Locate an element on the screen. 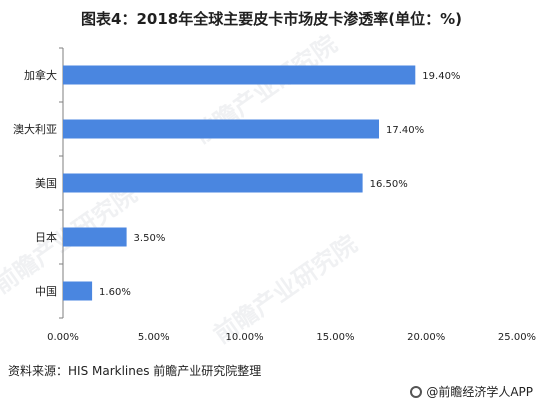 The width and height of the screenshot is (543, 403). data-label: 3.50% is located at coordinates (150, 238).